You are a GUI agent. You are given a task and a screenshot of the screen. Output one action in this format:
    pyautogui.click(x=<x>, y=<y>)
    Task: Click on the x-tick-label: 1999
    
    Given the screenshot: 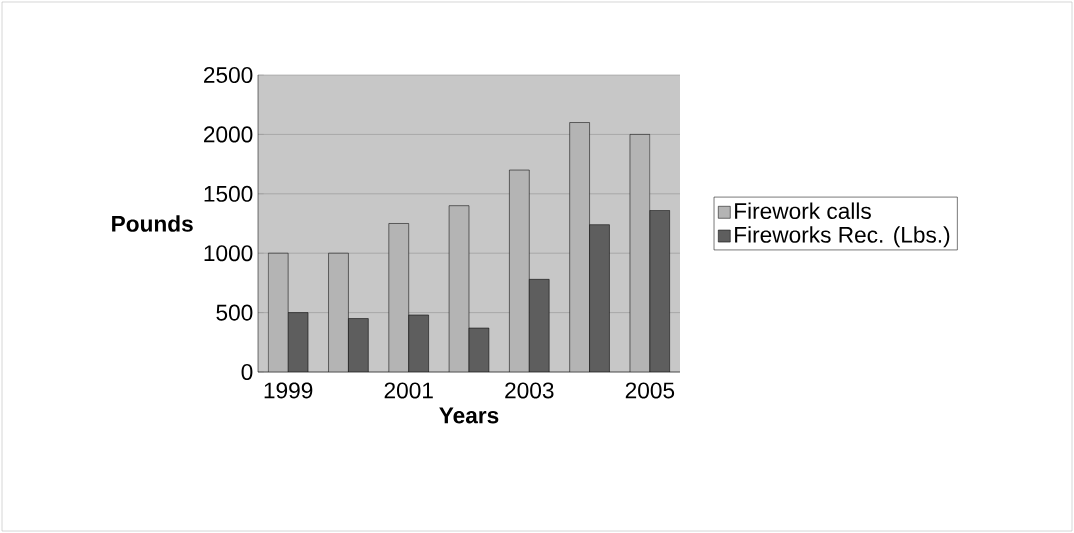 What is the action you would take?
    pyautogui.click(x=288, y=390)
    